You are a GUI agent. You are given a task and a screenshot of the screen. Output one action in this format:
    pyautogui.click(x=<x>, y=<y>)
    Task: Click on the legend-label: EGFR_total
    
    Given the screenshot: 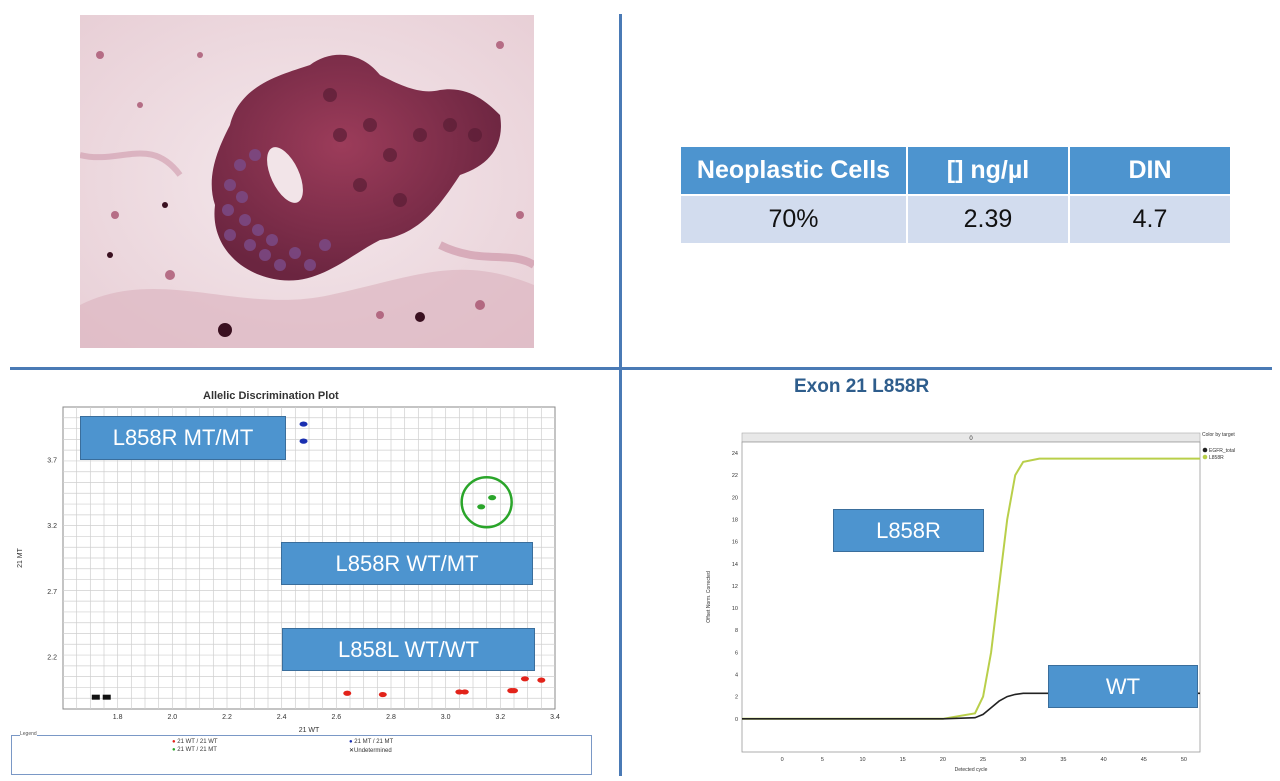 What is the action you would take?
    pyautogui.click(x=1222, y=451)
    